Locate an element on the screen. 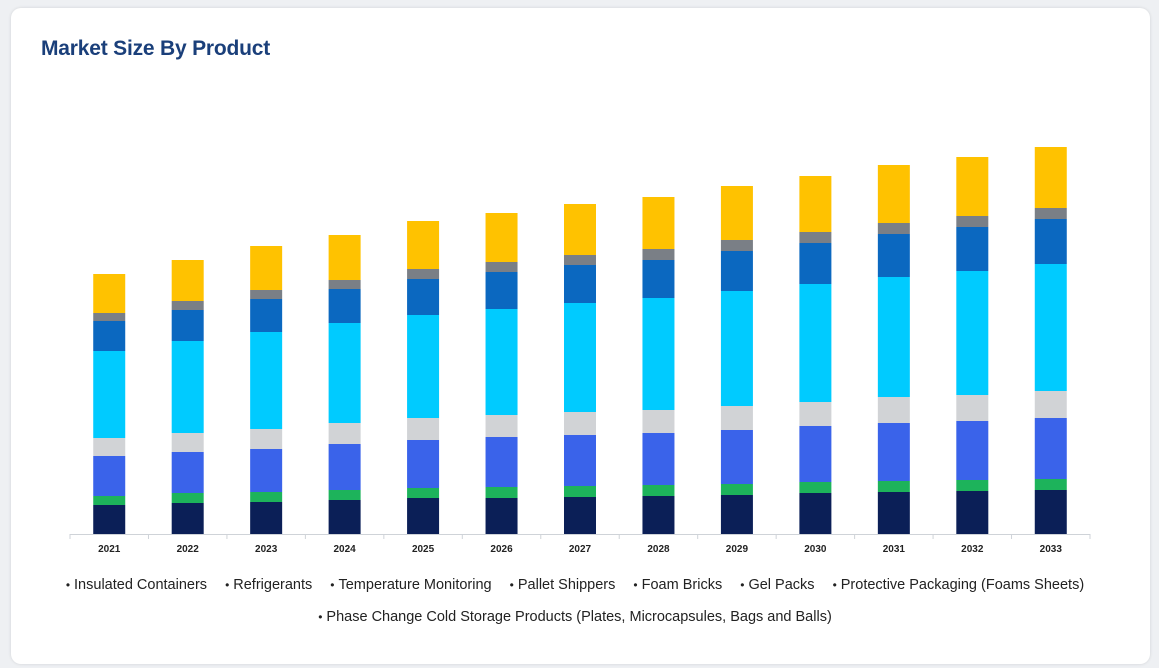  x-tick-label-2029: 2029 is located at coordinates (737, 549).